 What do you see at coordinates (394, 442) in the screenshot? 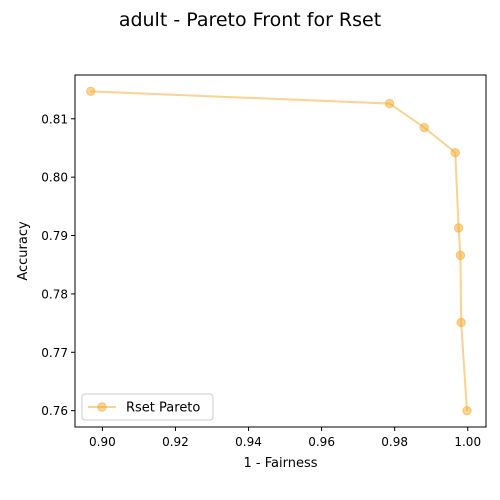
I see `x-tick-label: 0.98` at bounding box center [394, 442].